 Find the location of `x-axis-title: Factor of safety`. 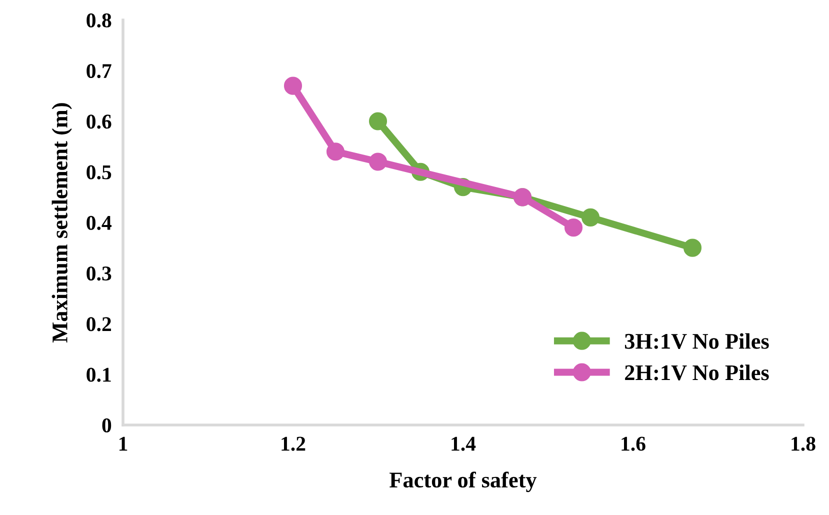

x-axis-title: Factor of safety is located at coordinates (463, 482).